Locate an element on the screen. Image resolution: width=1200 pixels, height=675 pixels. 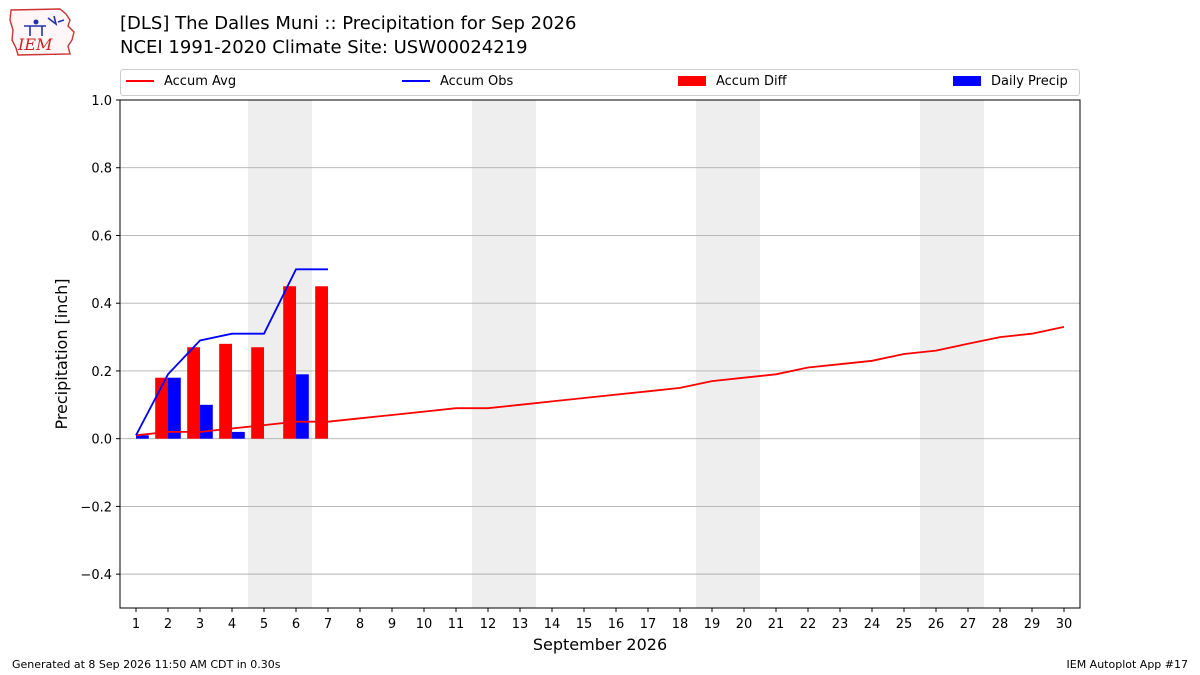
x-tick-label: 16 is located at coordinates (616, 624).